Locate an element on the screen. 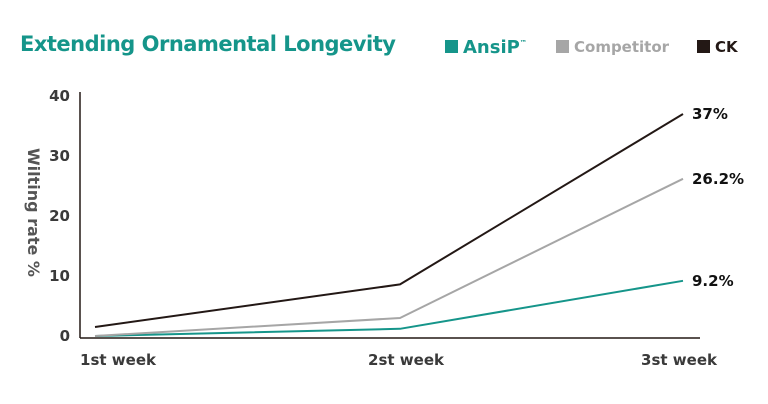 Image resolution: width=768 pixels, height=404 pixels. x-ticks: 1st week 2st week 3st week is located at coordinates (399, 360).